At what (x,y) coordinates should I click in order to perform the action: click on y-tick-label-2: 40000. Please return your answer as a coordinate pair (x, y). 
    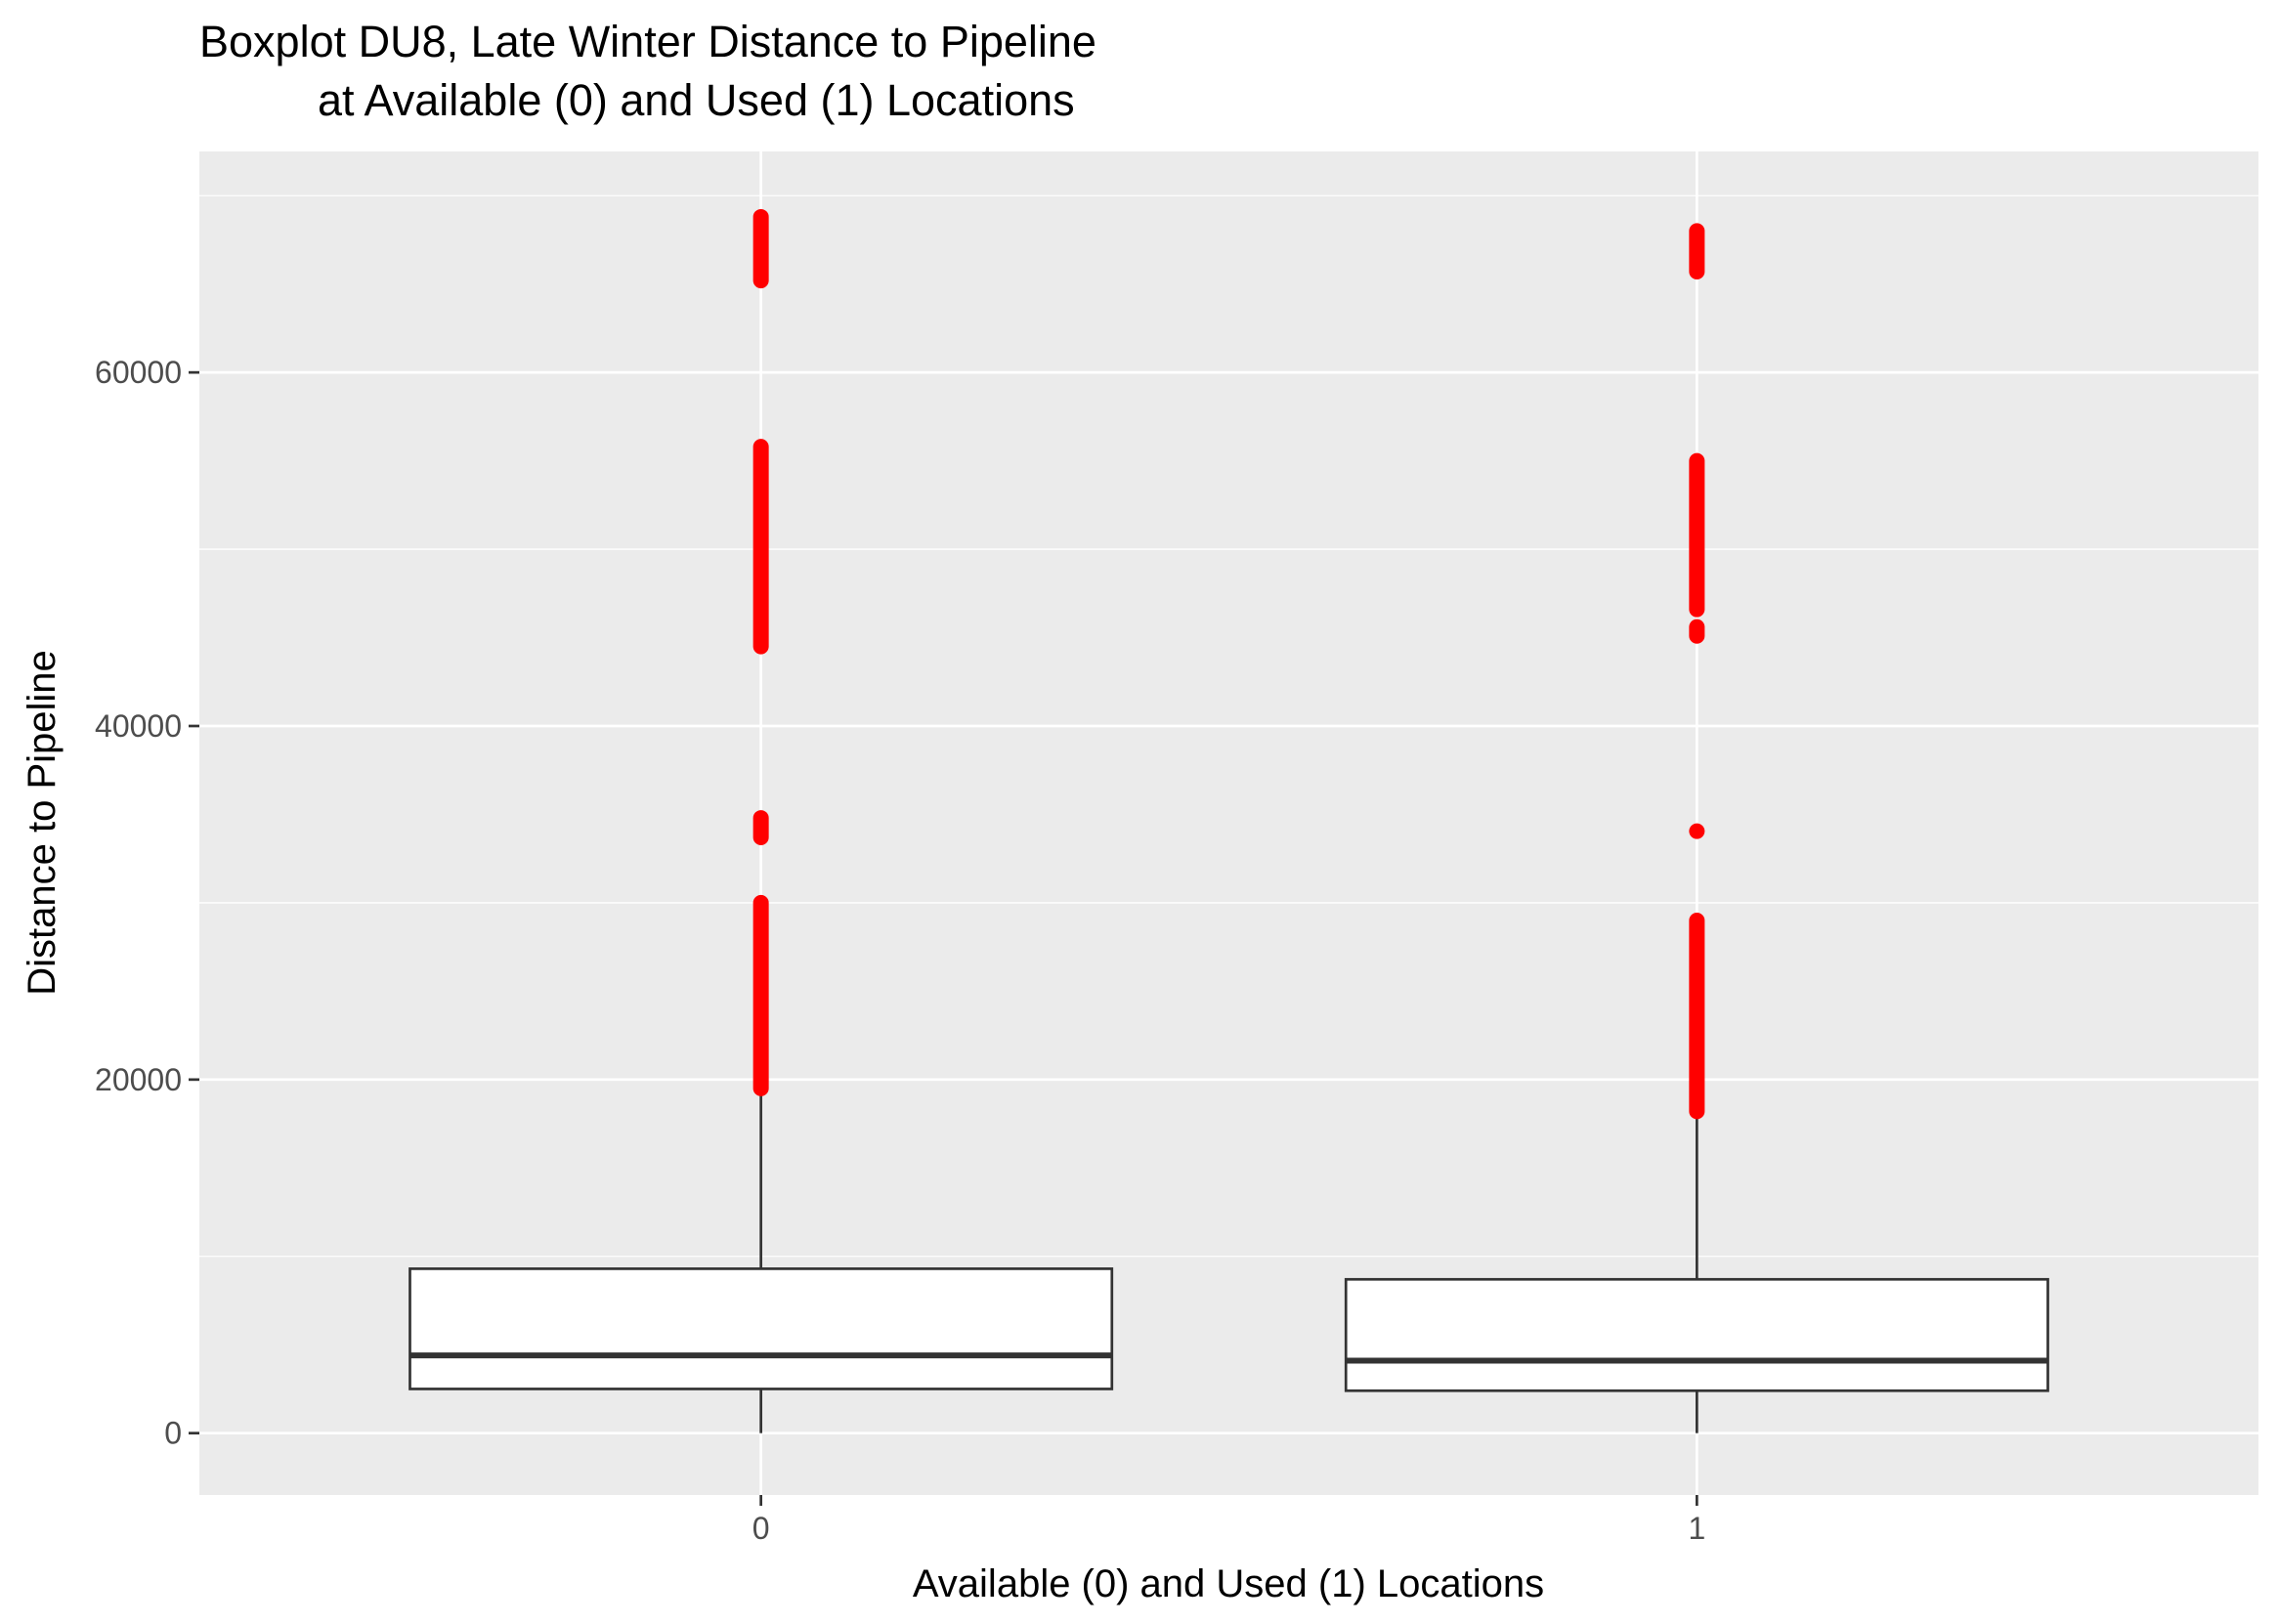
    Looking at the image, I should click on (138, 726).